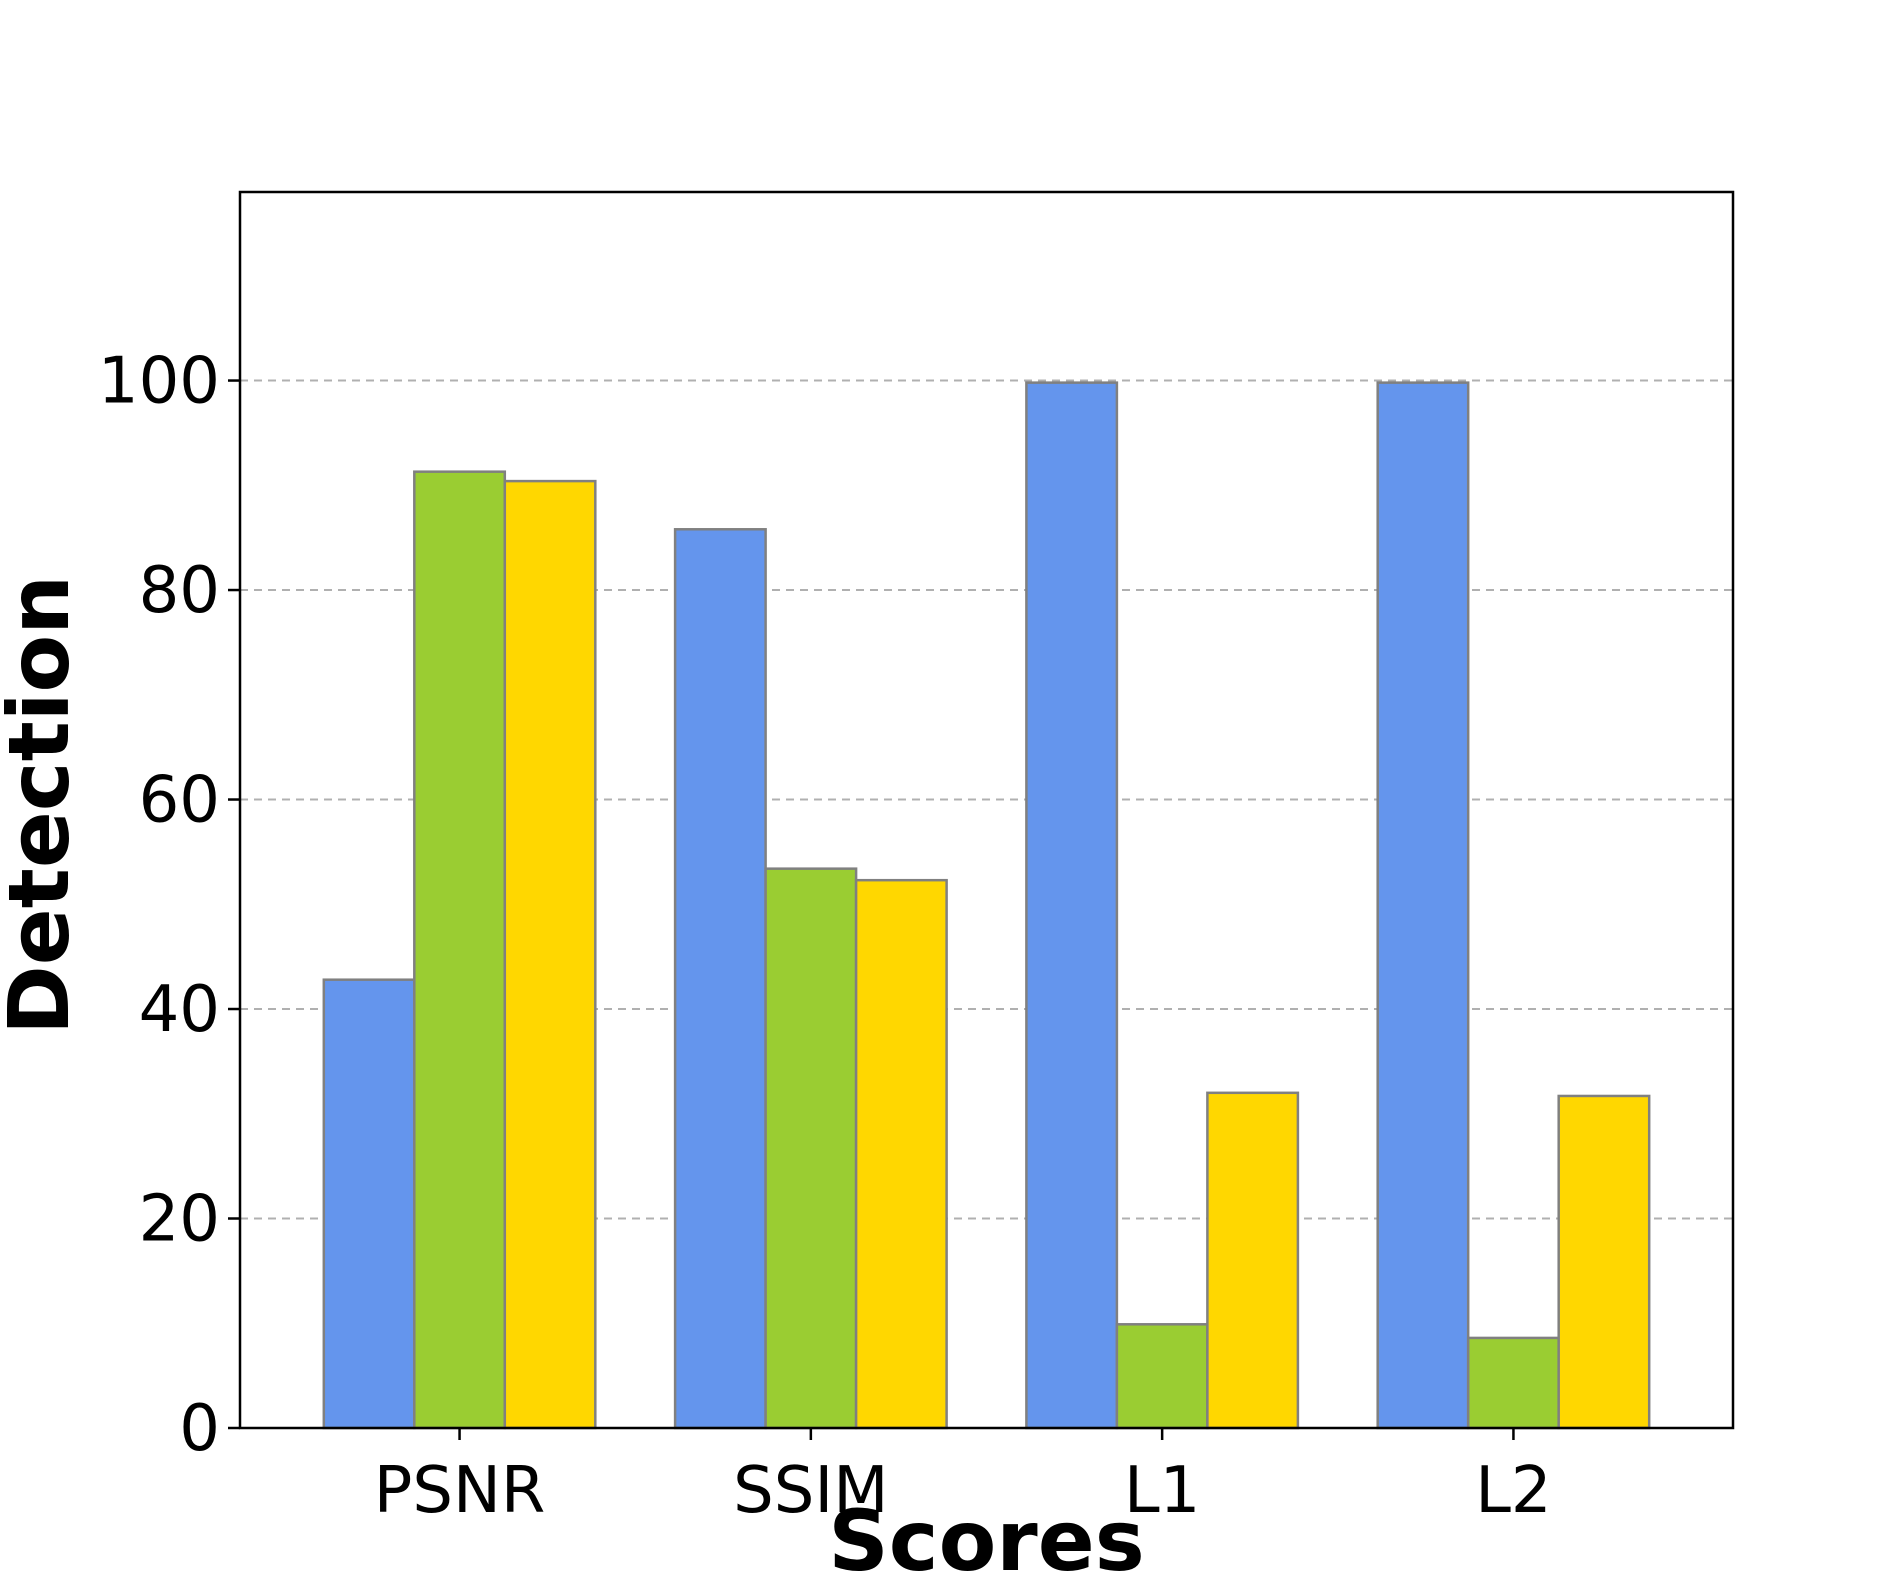  I want to click on x-tick-label-l2: L2, so click(1513, 1491).